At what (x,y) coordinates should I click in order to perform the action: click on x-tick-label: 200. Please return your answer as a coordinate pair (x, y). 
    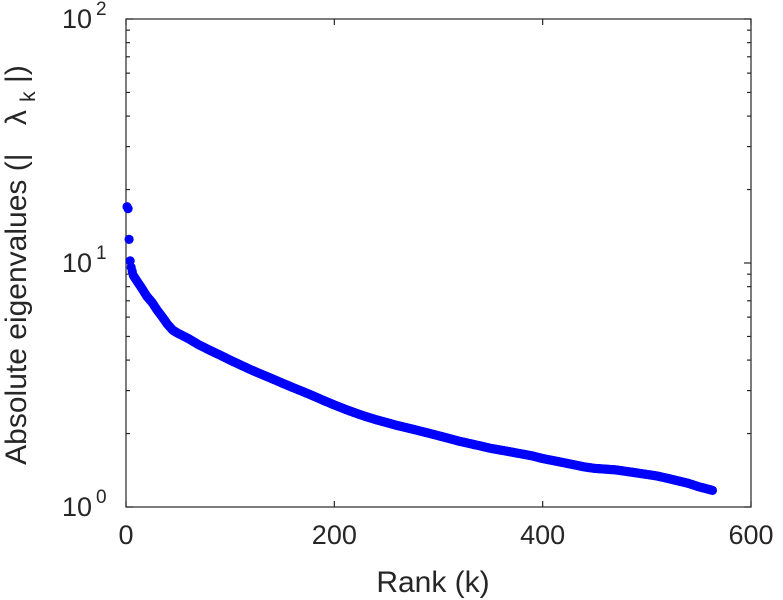
    Looking at the image, I should click on (334, 535).